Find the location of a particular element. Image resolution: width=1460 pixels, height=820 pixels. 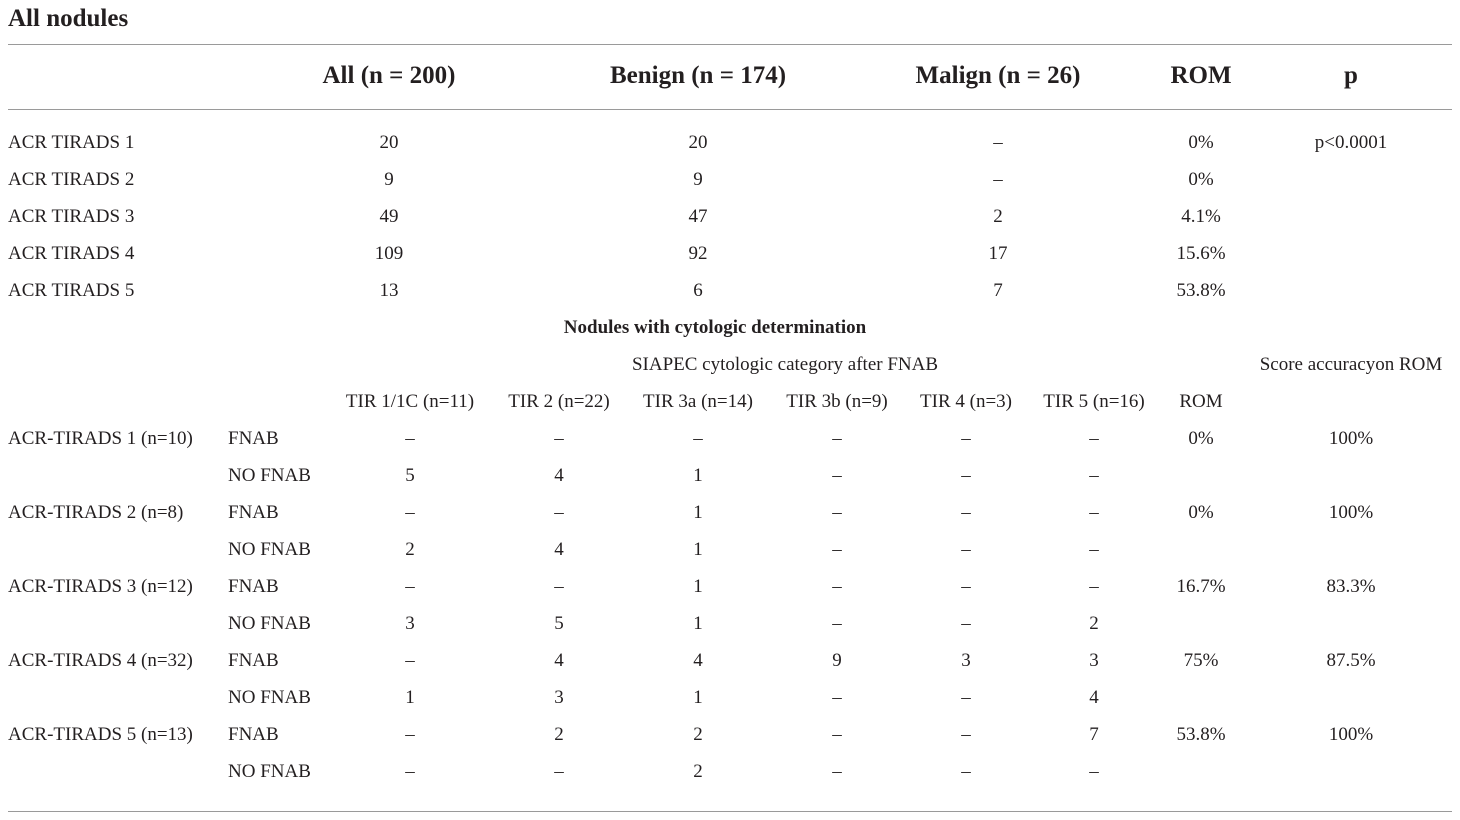

score-header: Score accuracyon ROM is located at coordinates (1351, 364).